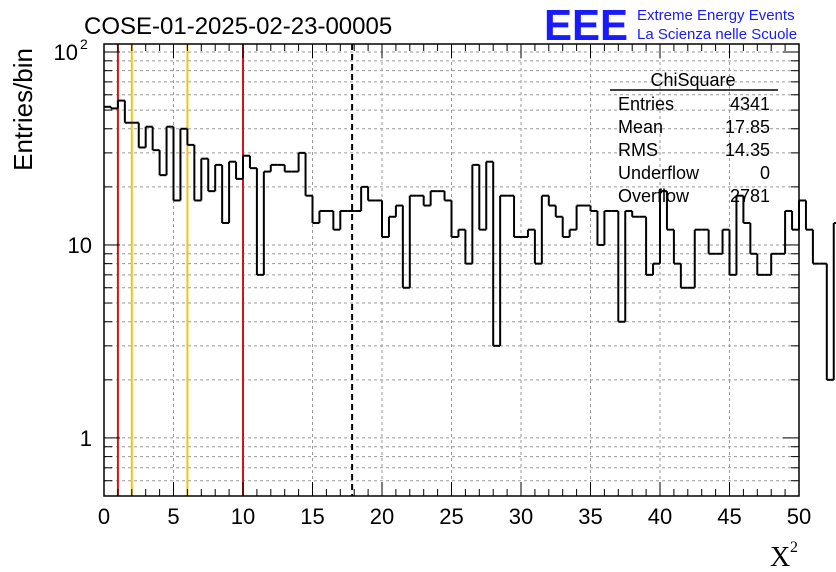  Describe the element at coordinates (638, 150) in the screenshot. I see `stats-rms-label: RMS` at that location.